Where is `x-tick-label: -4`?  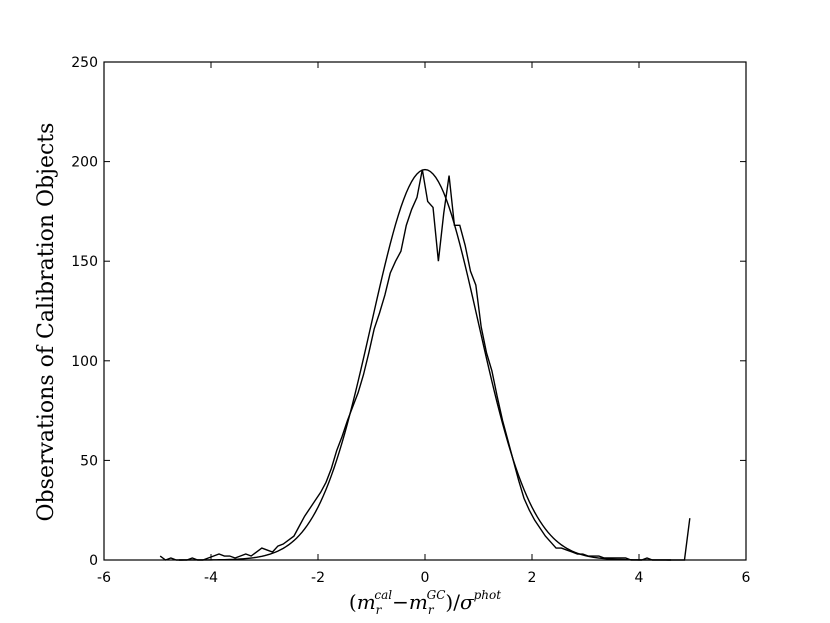 x-tick-label: -4 is located at coordinates (211, 578).